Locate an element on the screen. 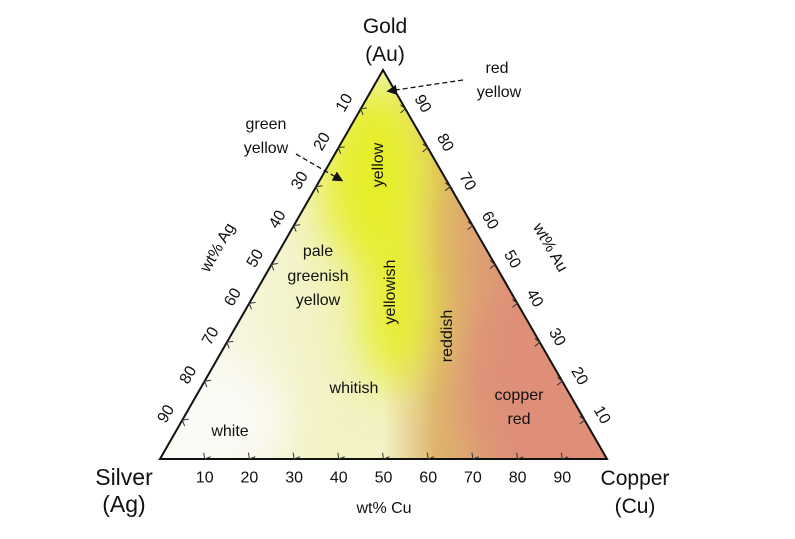  tick-label-au: 60 is located at coordinates (490, 221).